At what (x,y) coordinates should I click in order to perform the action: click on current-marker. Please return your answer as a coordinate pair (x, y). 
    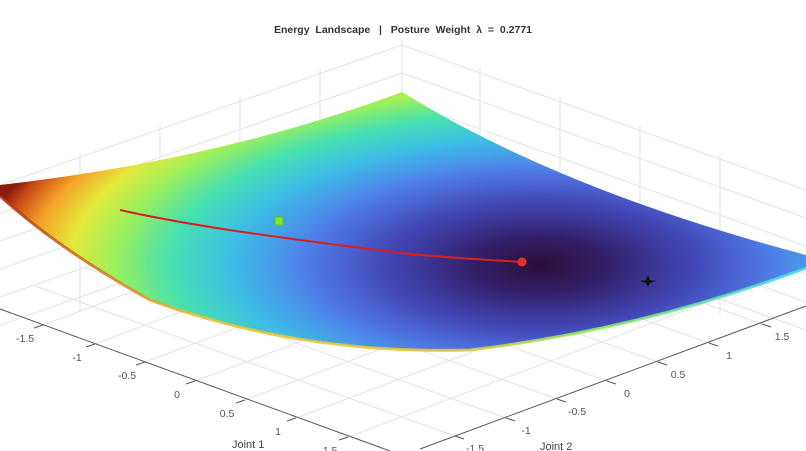
    Looking at the image, I should click on (522, 262).